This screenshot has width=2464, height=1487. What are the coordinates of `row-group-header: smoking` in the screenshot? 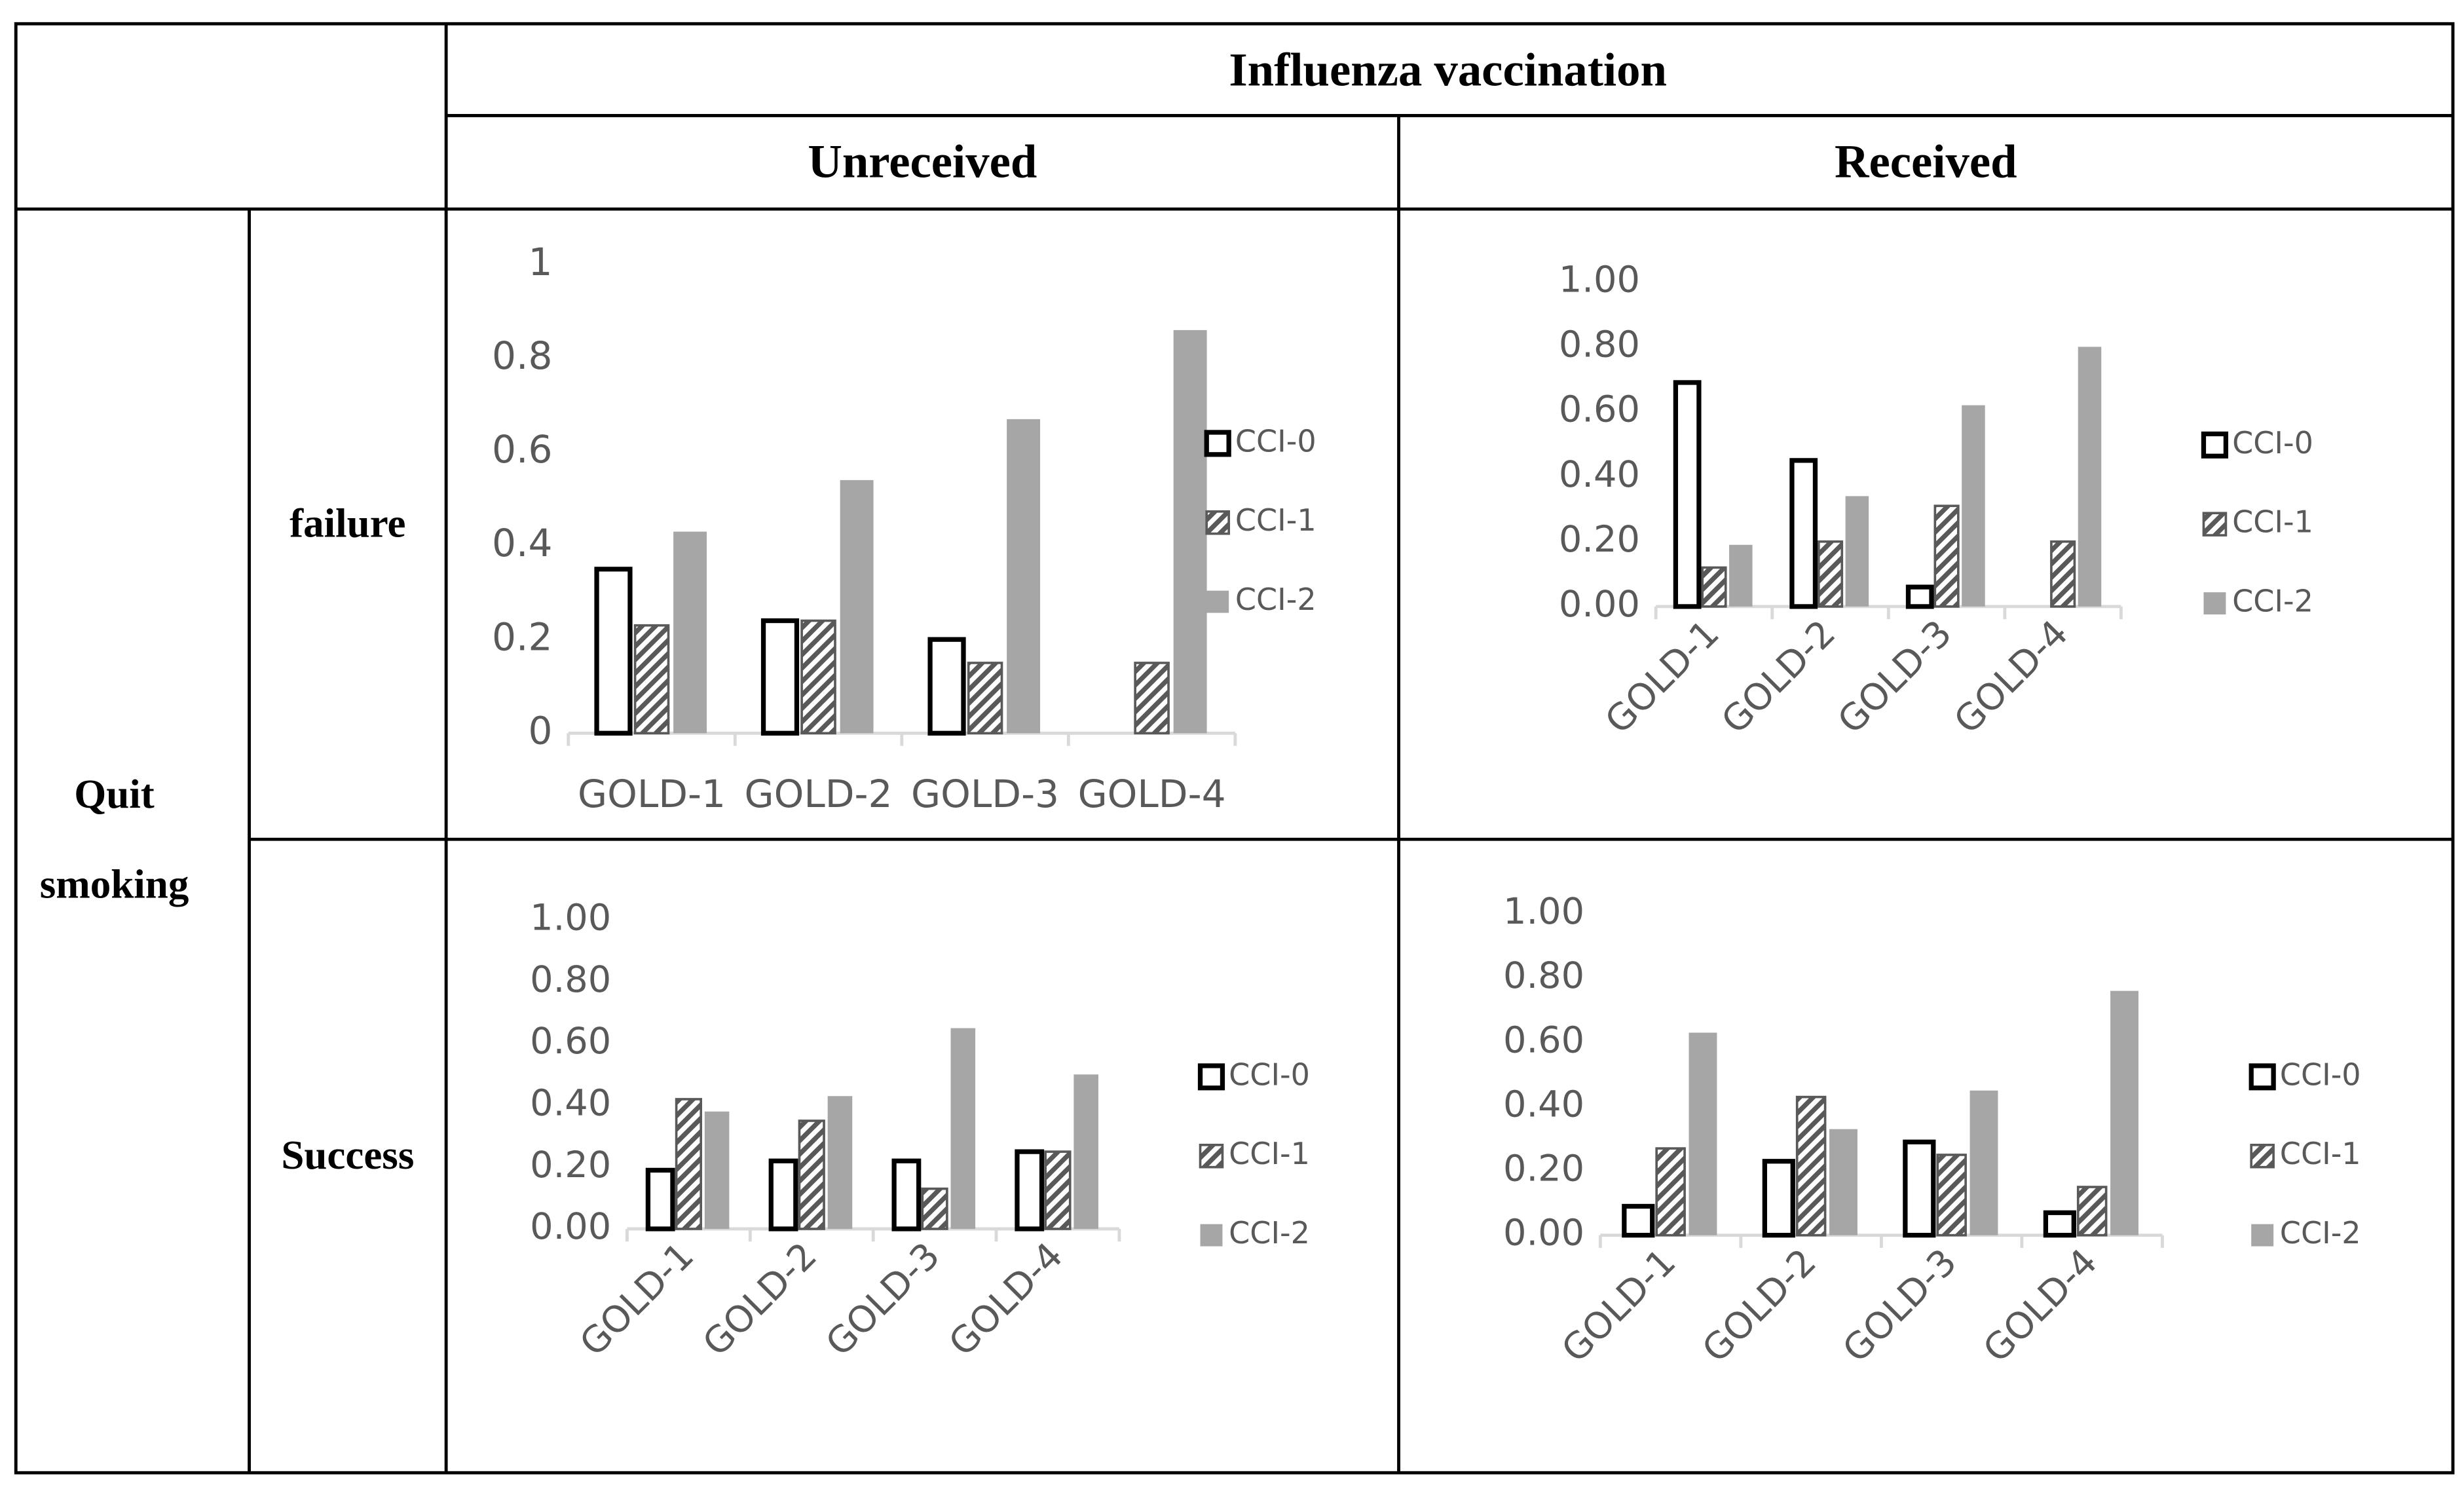 It's located at (114, 884).